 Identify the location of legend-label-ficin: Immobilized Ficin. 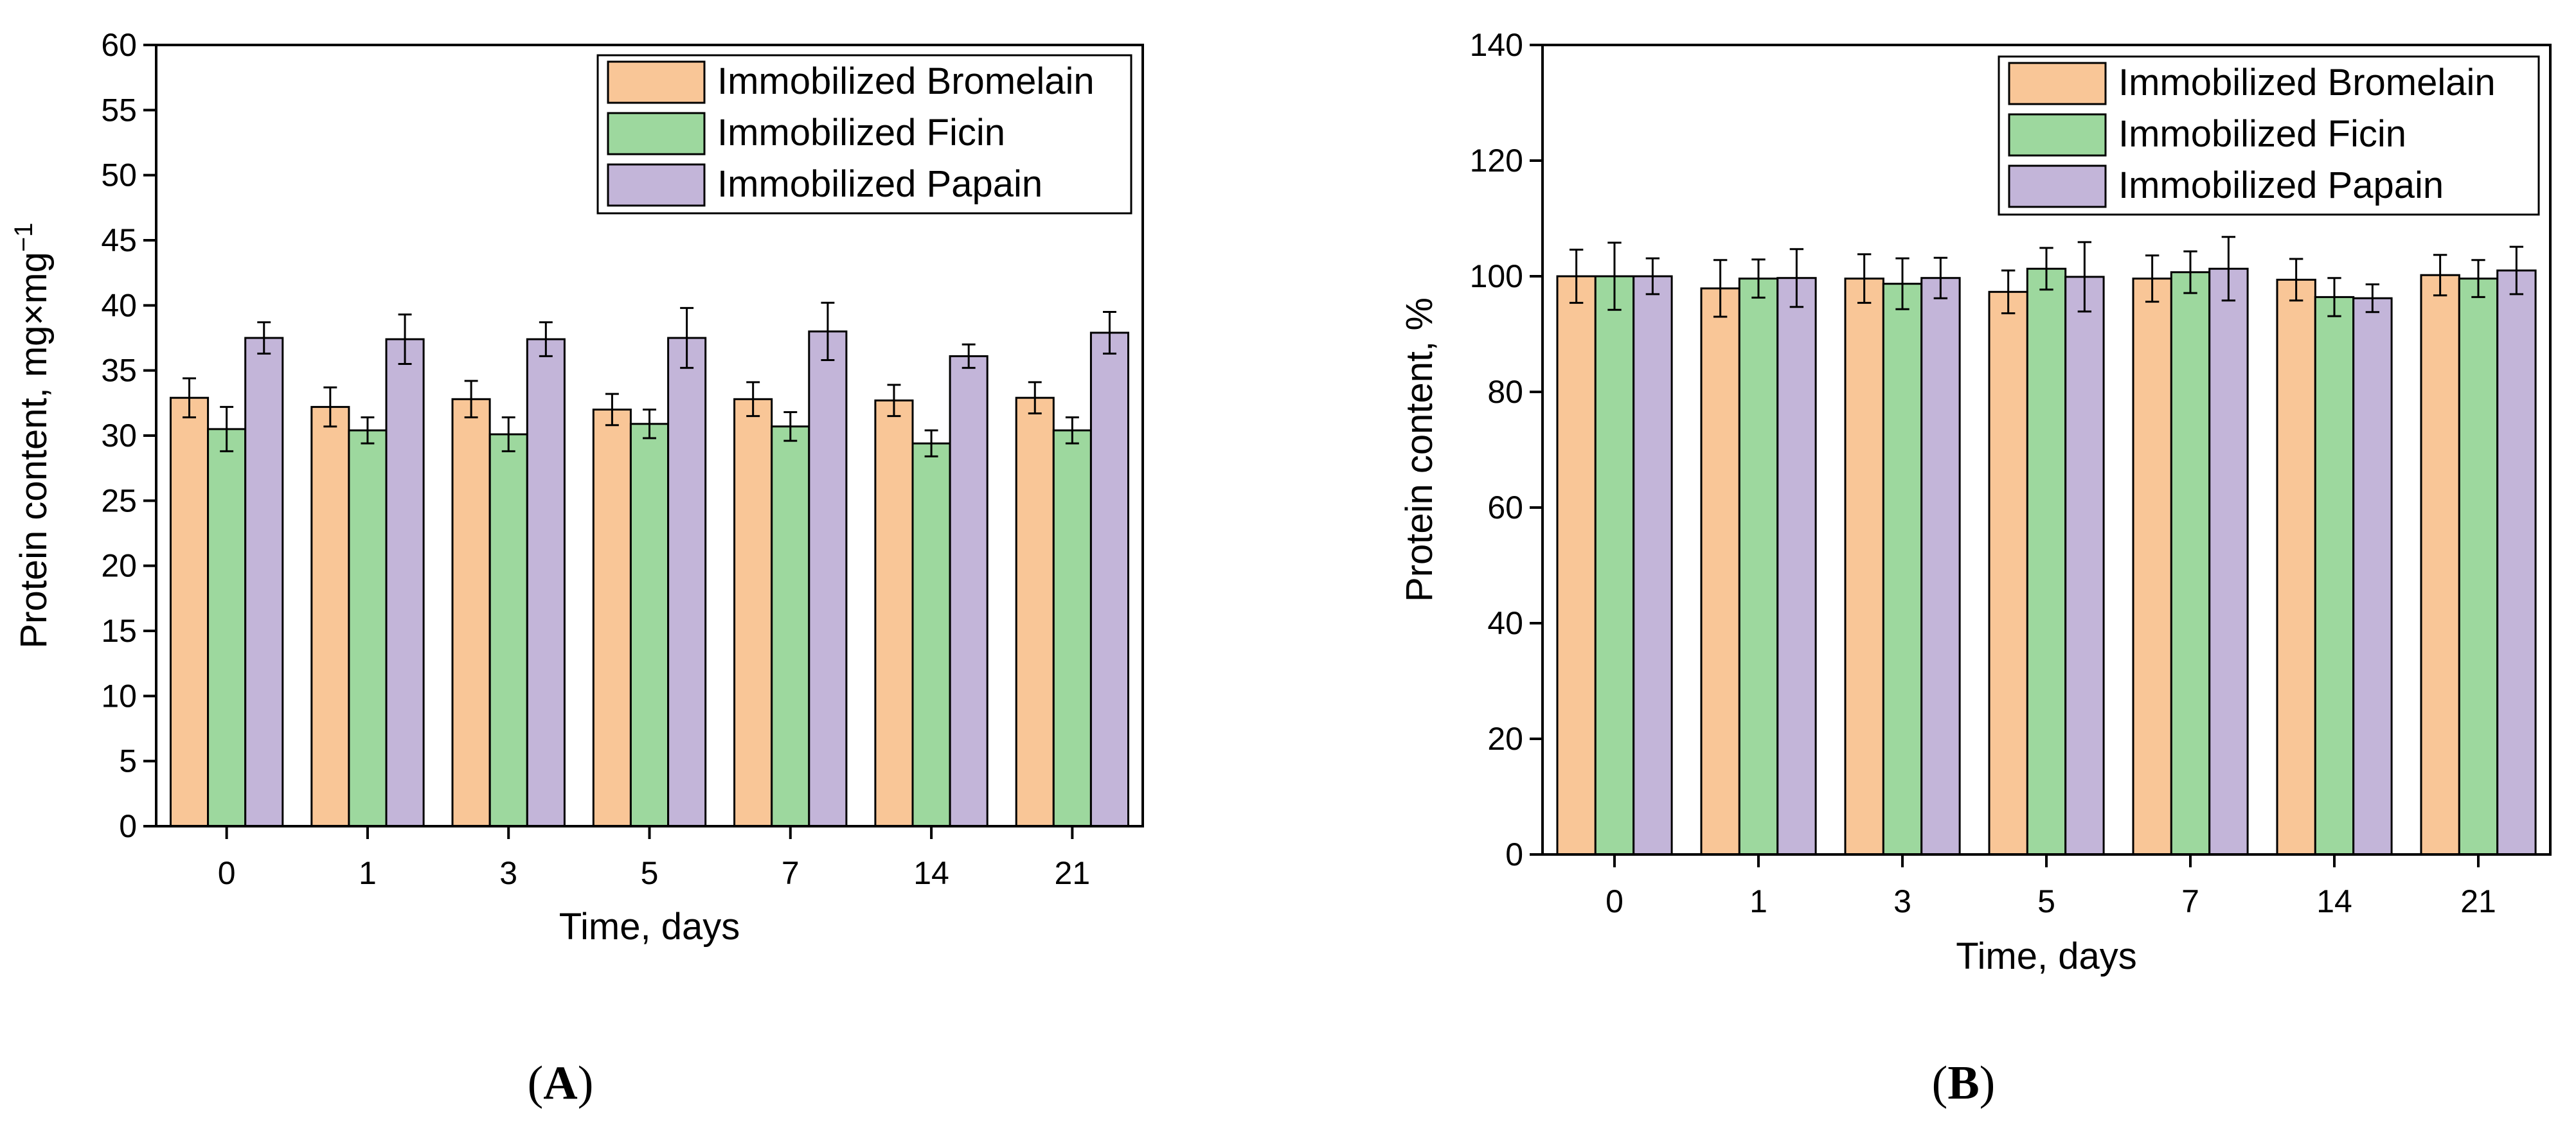
(2262, 134).